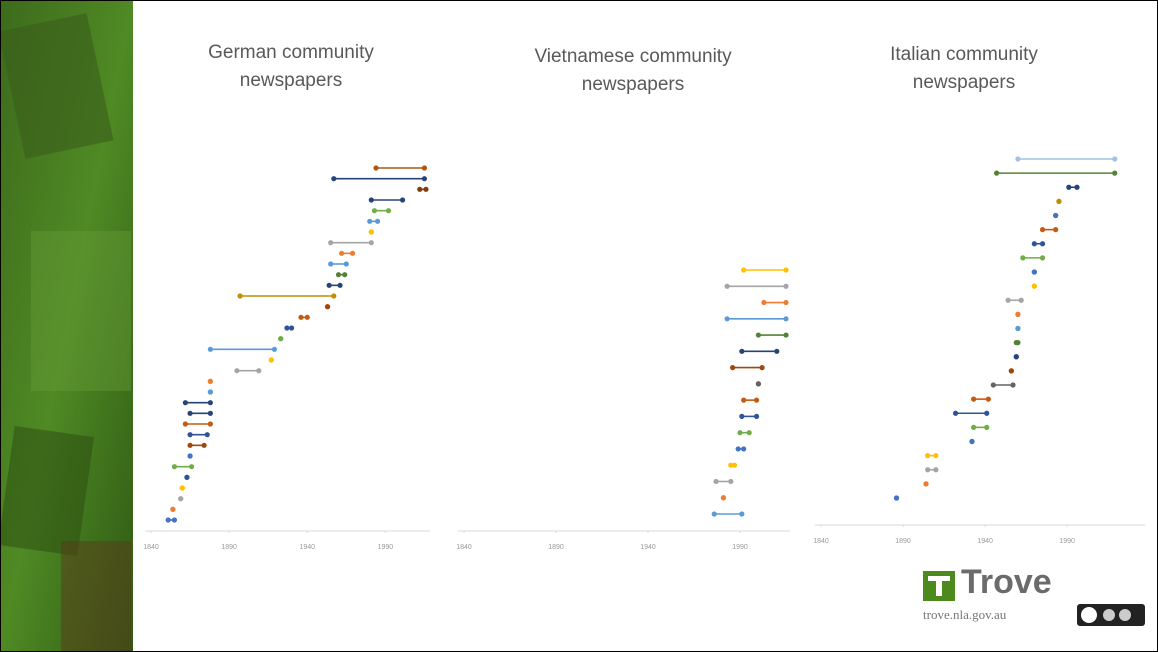 The height and width of the screenshot is (652, 1158). Describe the element at coordinates (964, 68) in the screenshot. I see `chart-title: Italian community newspapers` at that location.